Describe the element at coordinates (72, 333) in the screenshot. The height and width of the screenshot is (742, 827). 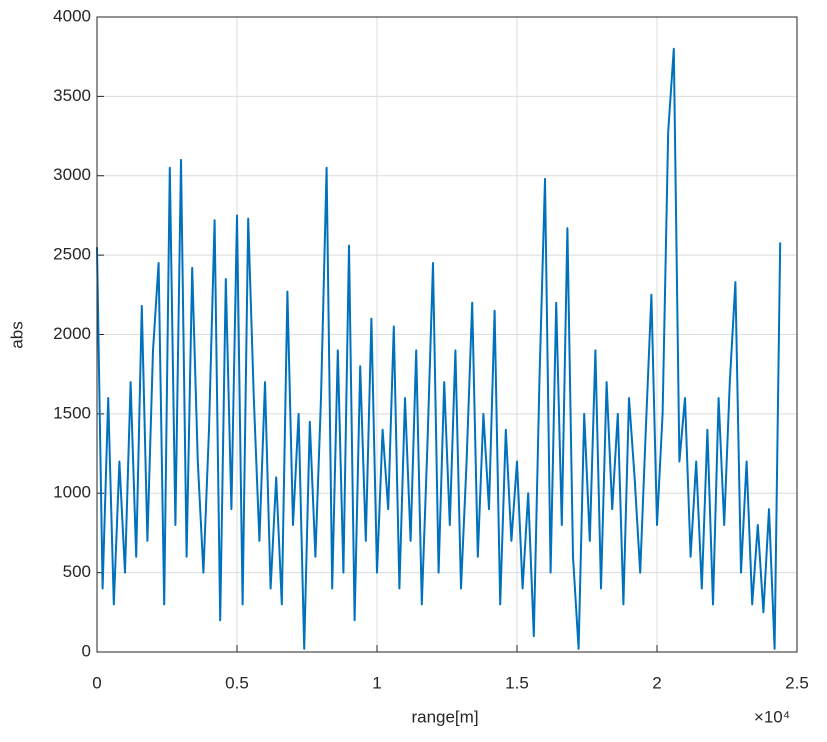
I see `y-tick-label: 2000` at that location.